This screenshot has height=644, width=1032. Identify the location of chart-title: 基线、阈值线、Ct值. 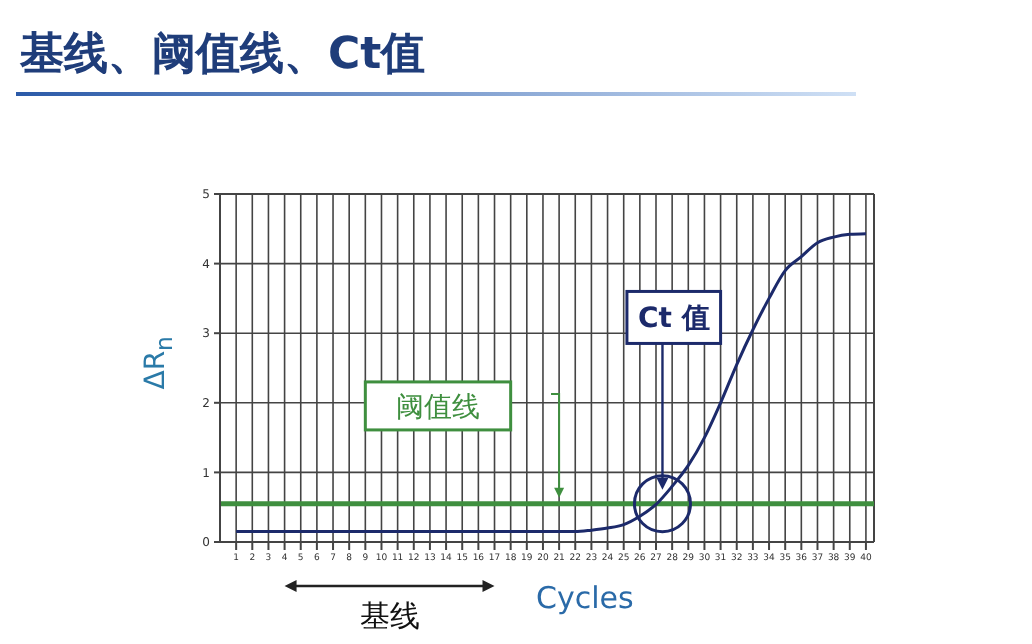
(223, 56).